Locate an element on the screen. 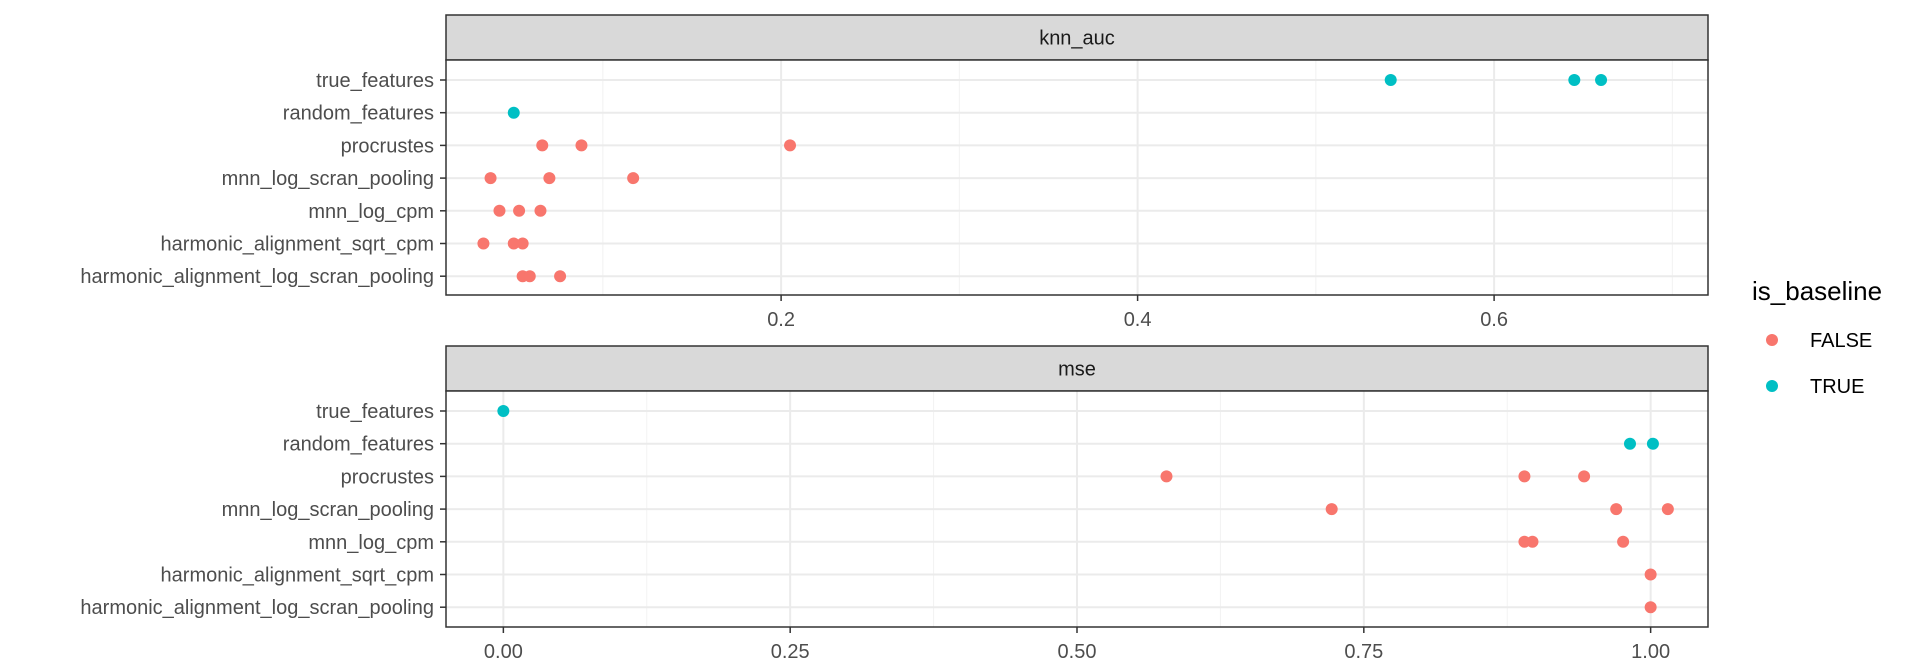 The width and height of the screenshot is (1920, 672). x-tick-label: 0.50 is located at coordinates (1077, 652).